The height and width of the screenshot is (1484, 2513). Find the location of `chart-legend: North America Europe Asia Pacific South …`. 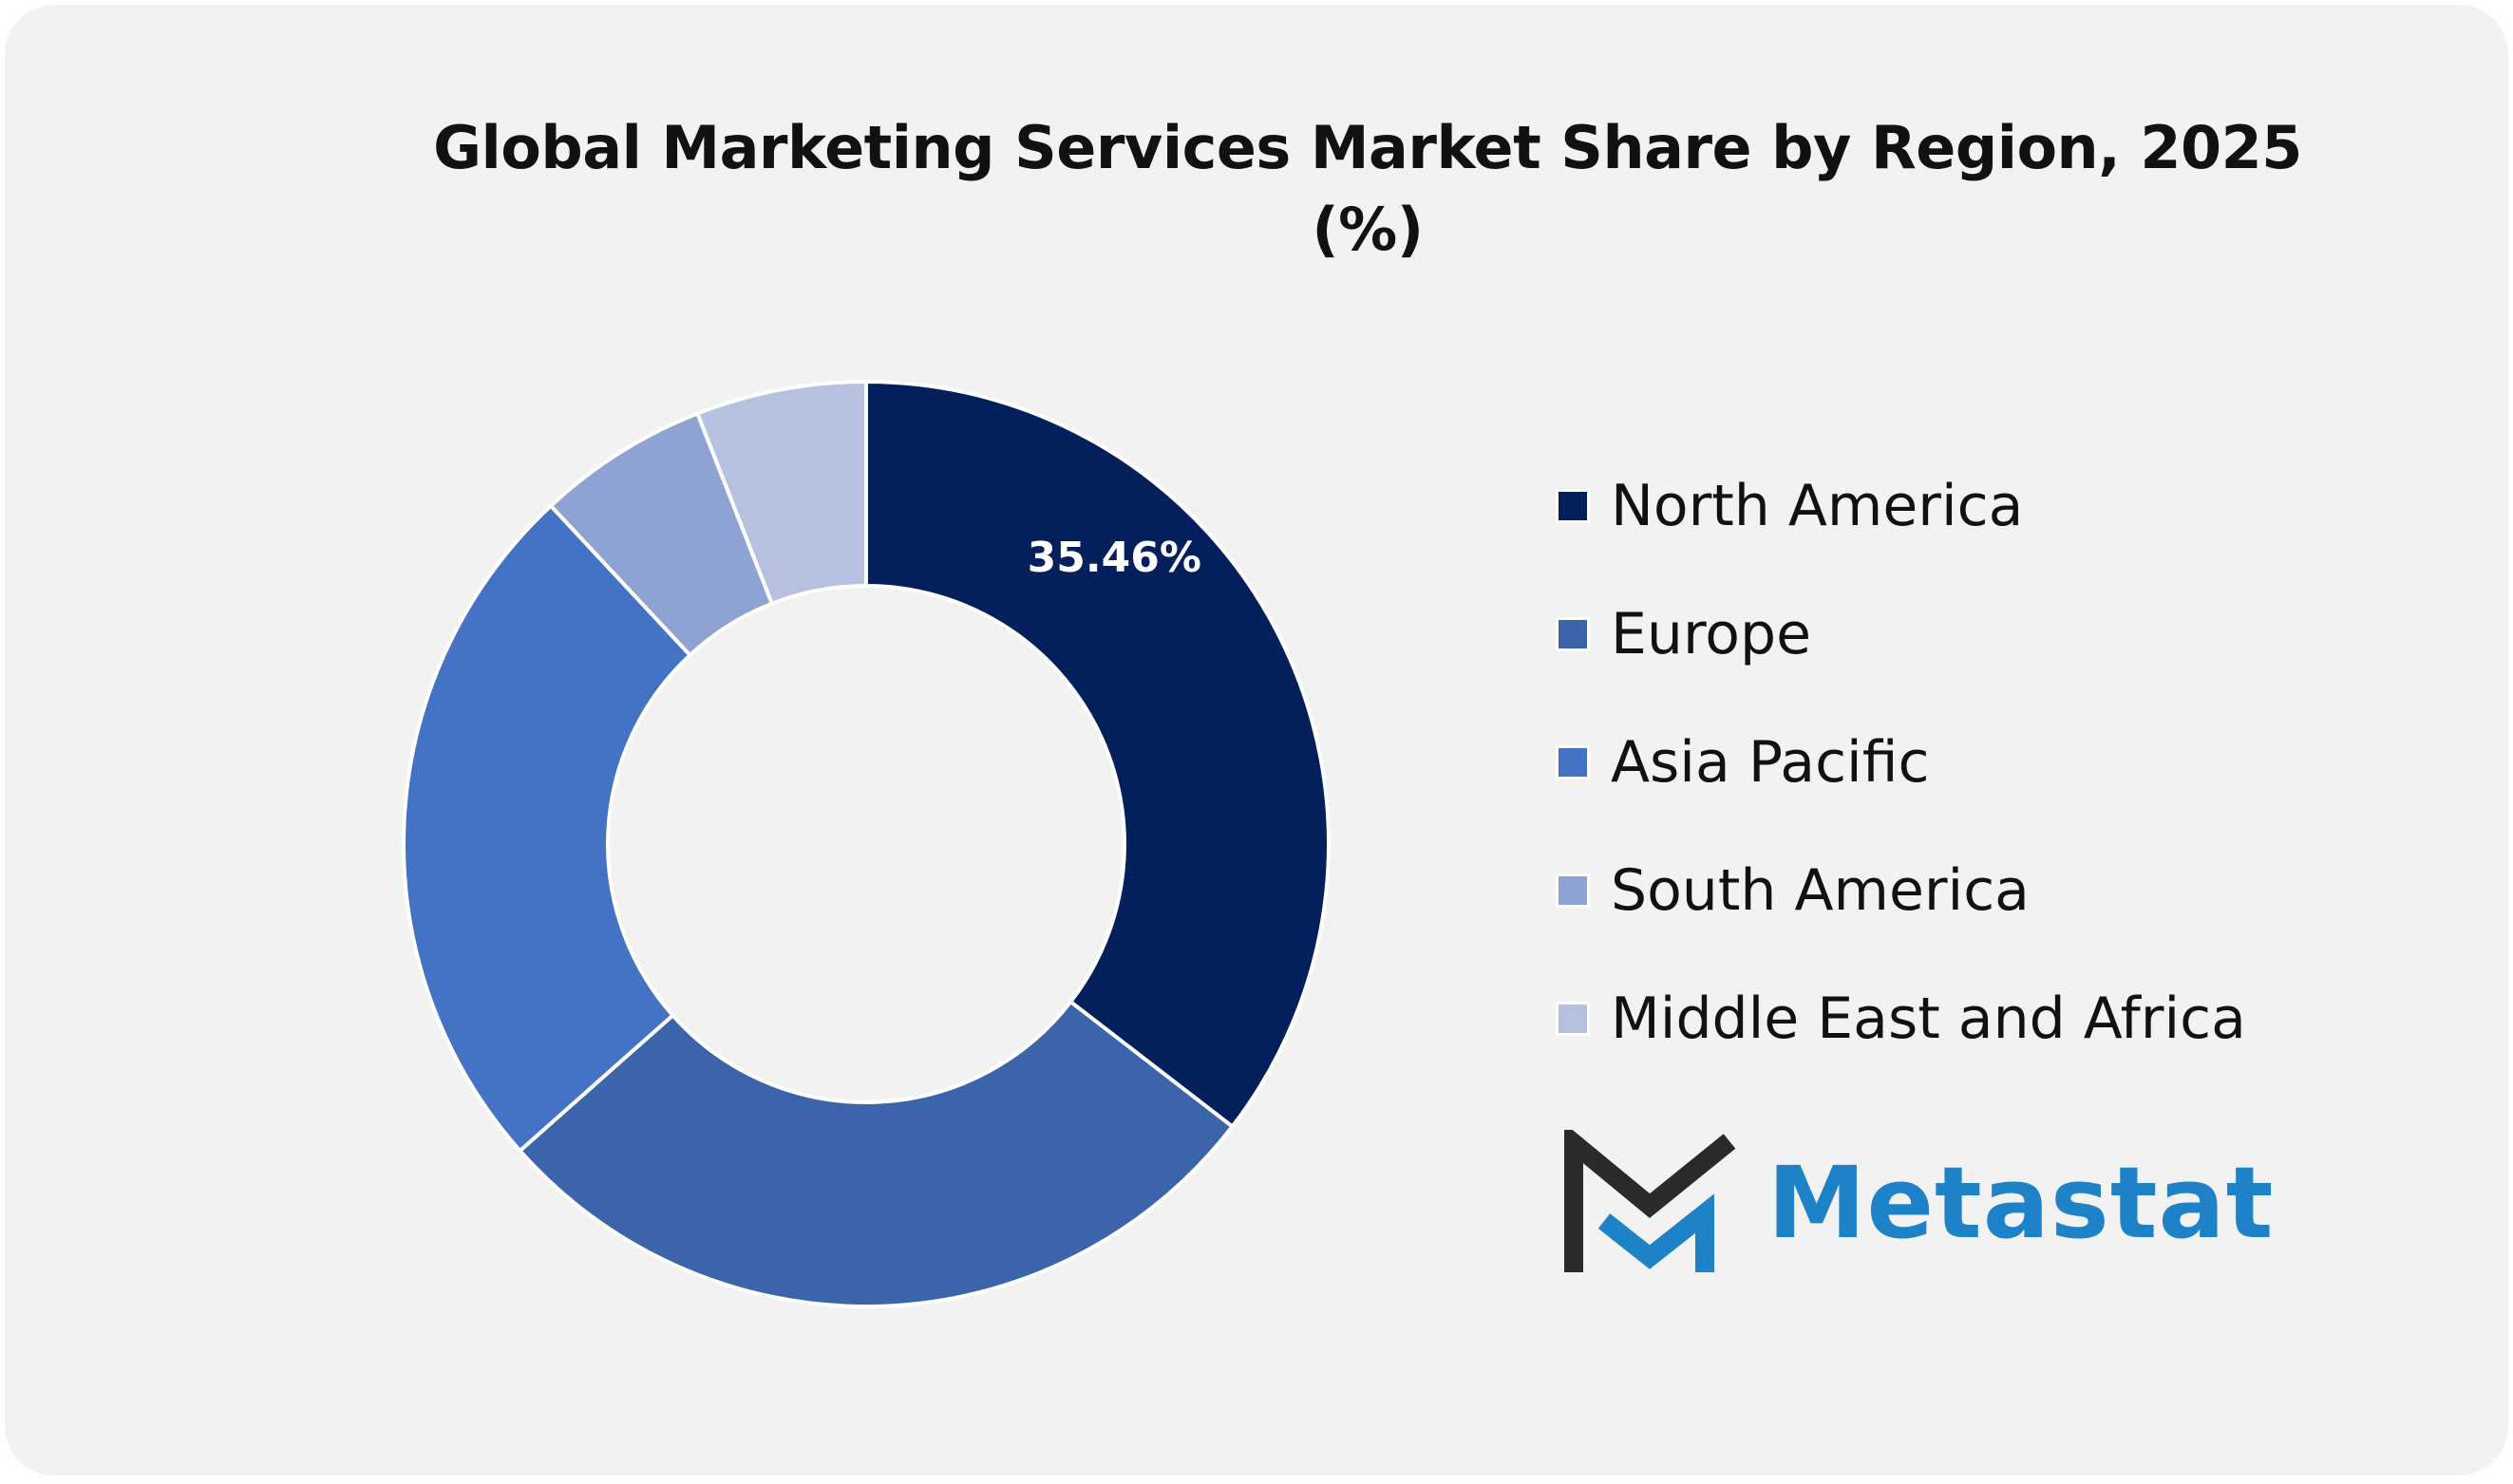

chart-legend: North America Europe Asia Pacific South … is located at coordinates (1901, 762).